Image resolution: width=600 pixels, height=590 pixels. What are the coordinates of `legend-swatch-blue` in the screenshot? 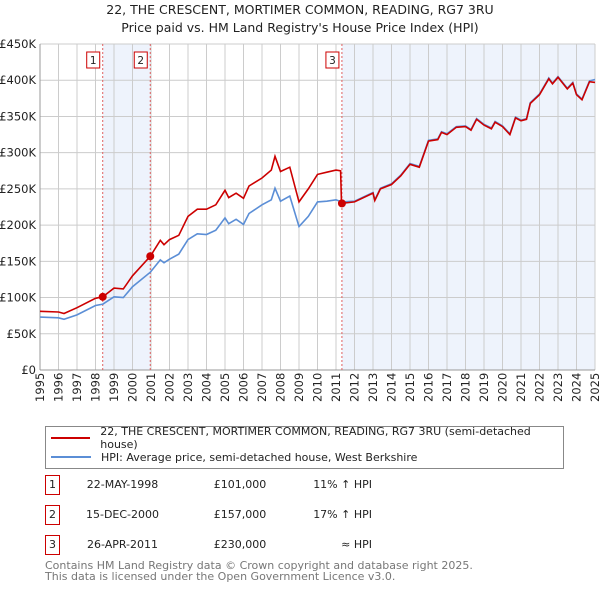 It's located at (71, 457).